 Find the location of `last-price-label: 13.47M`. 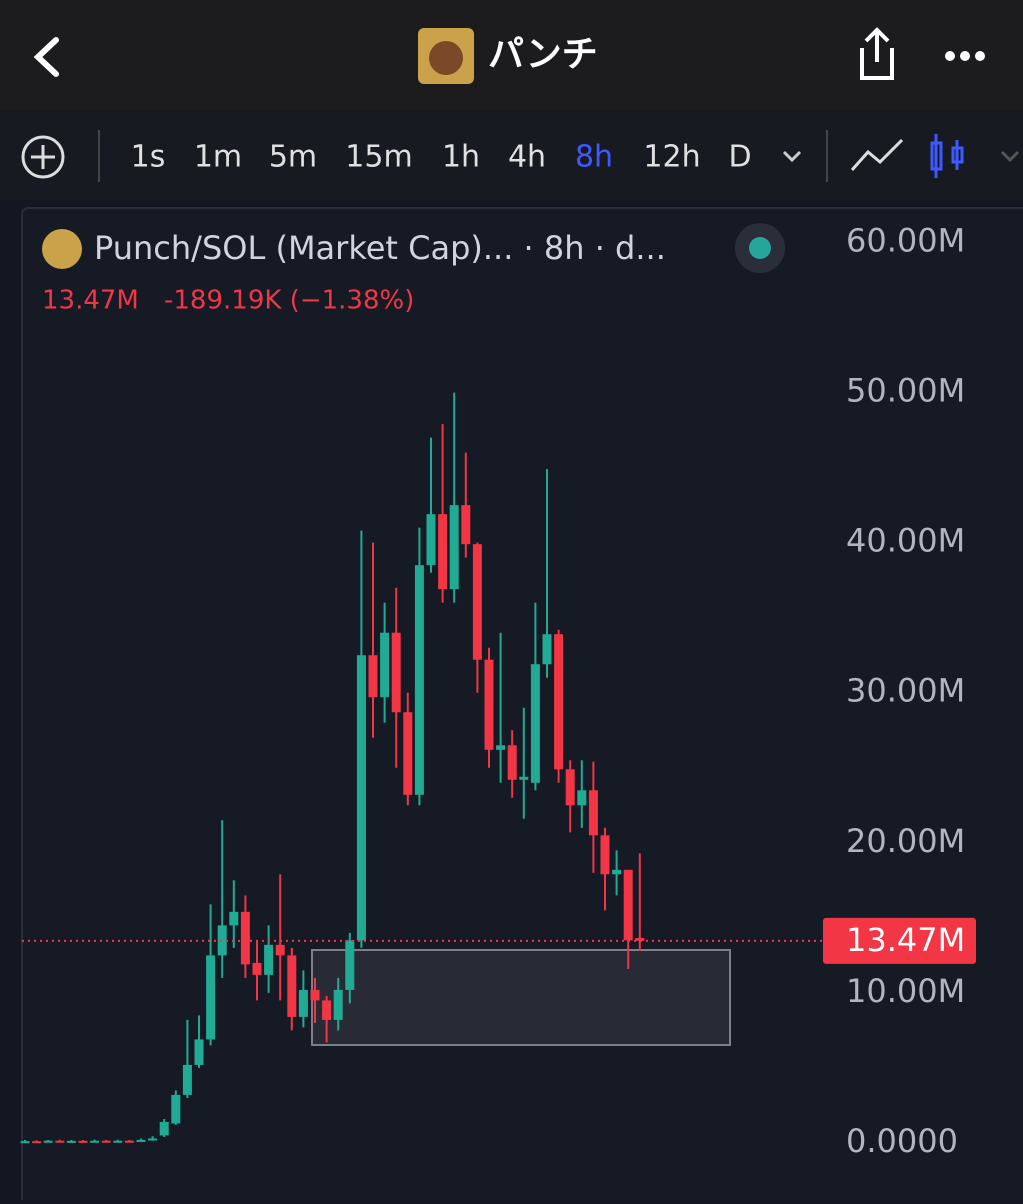

last-price-label: 13.47M is located at coordinates (905, 940).